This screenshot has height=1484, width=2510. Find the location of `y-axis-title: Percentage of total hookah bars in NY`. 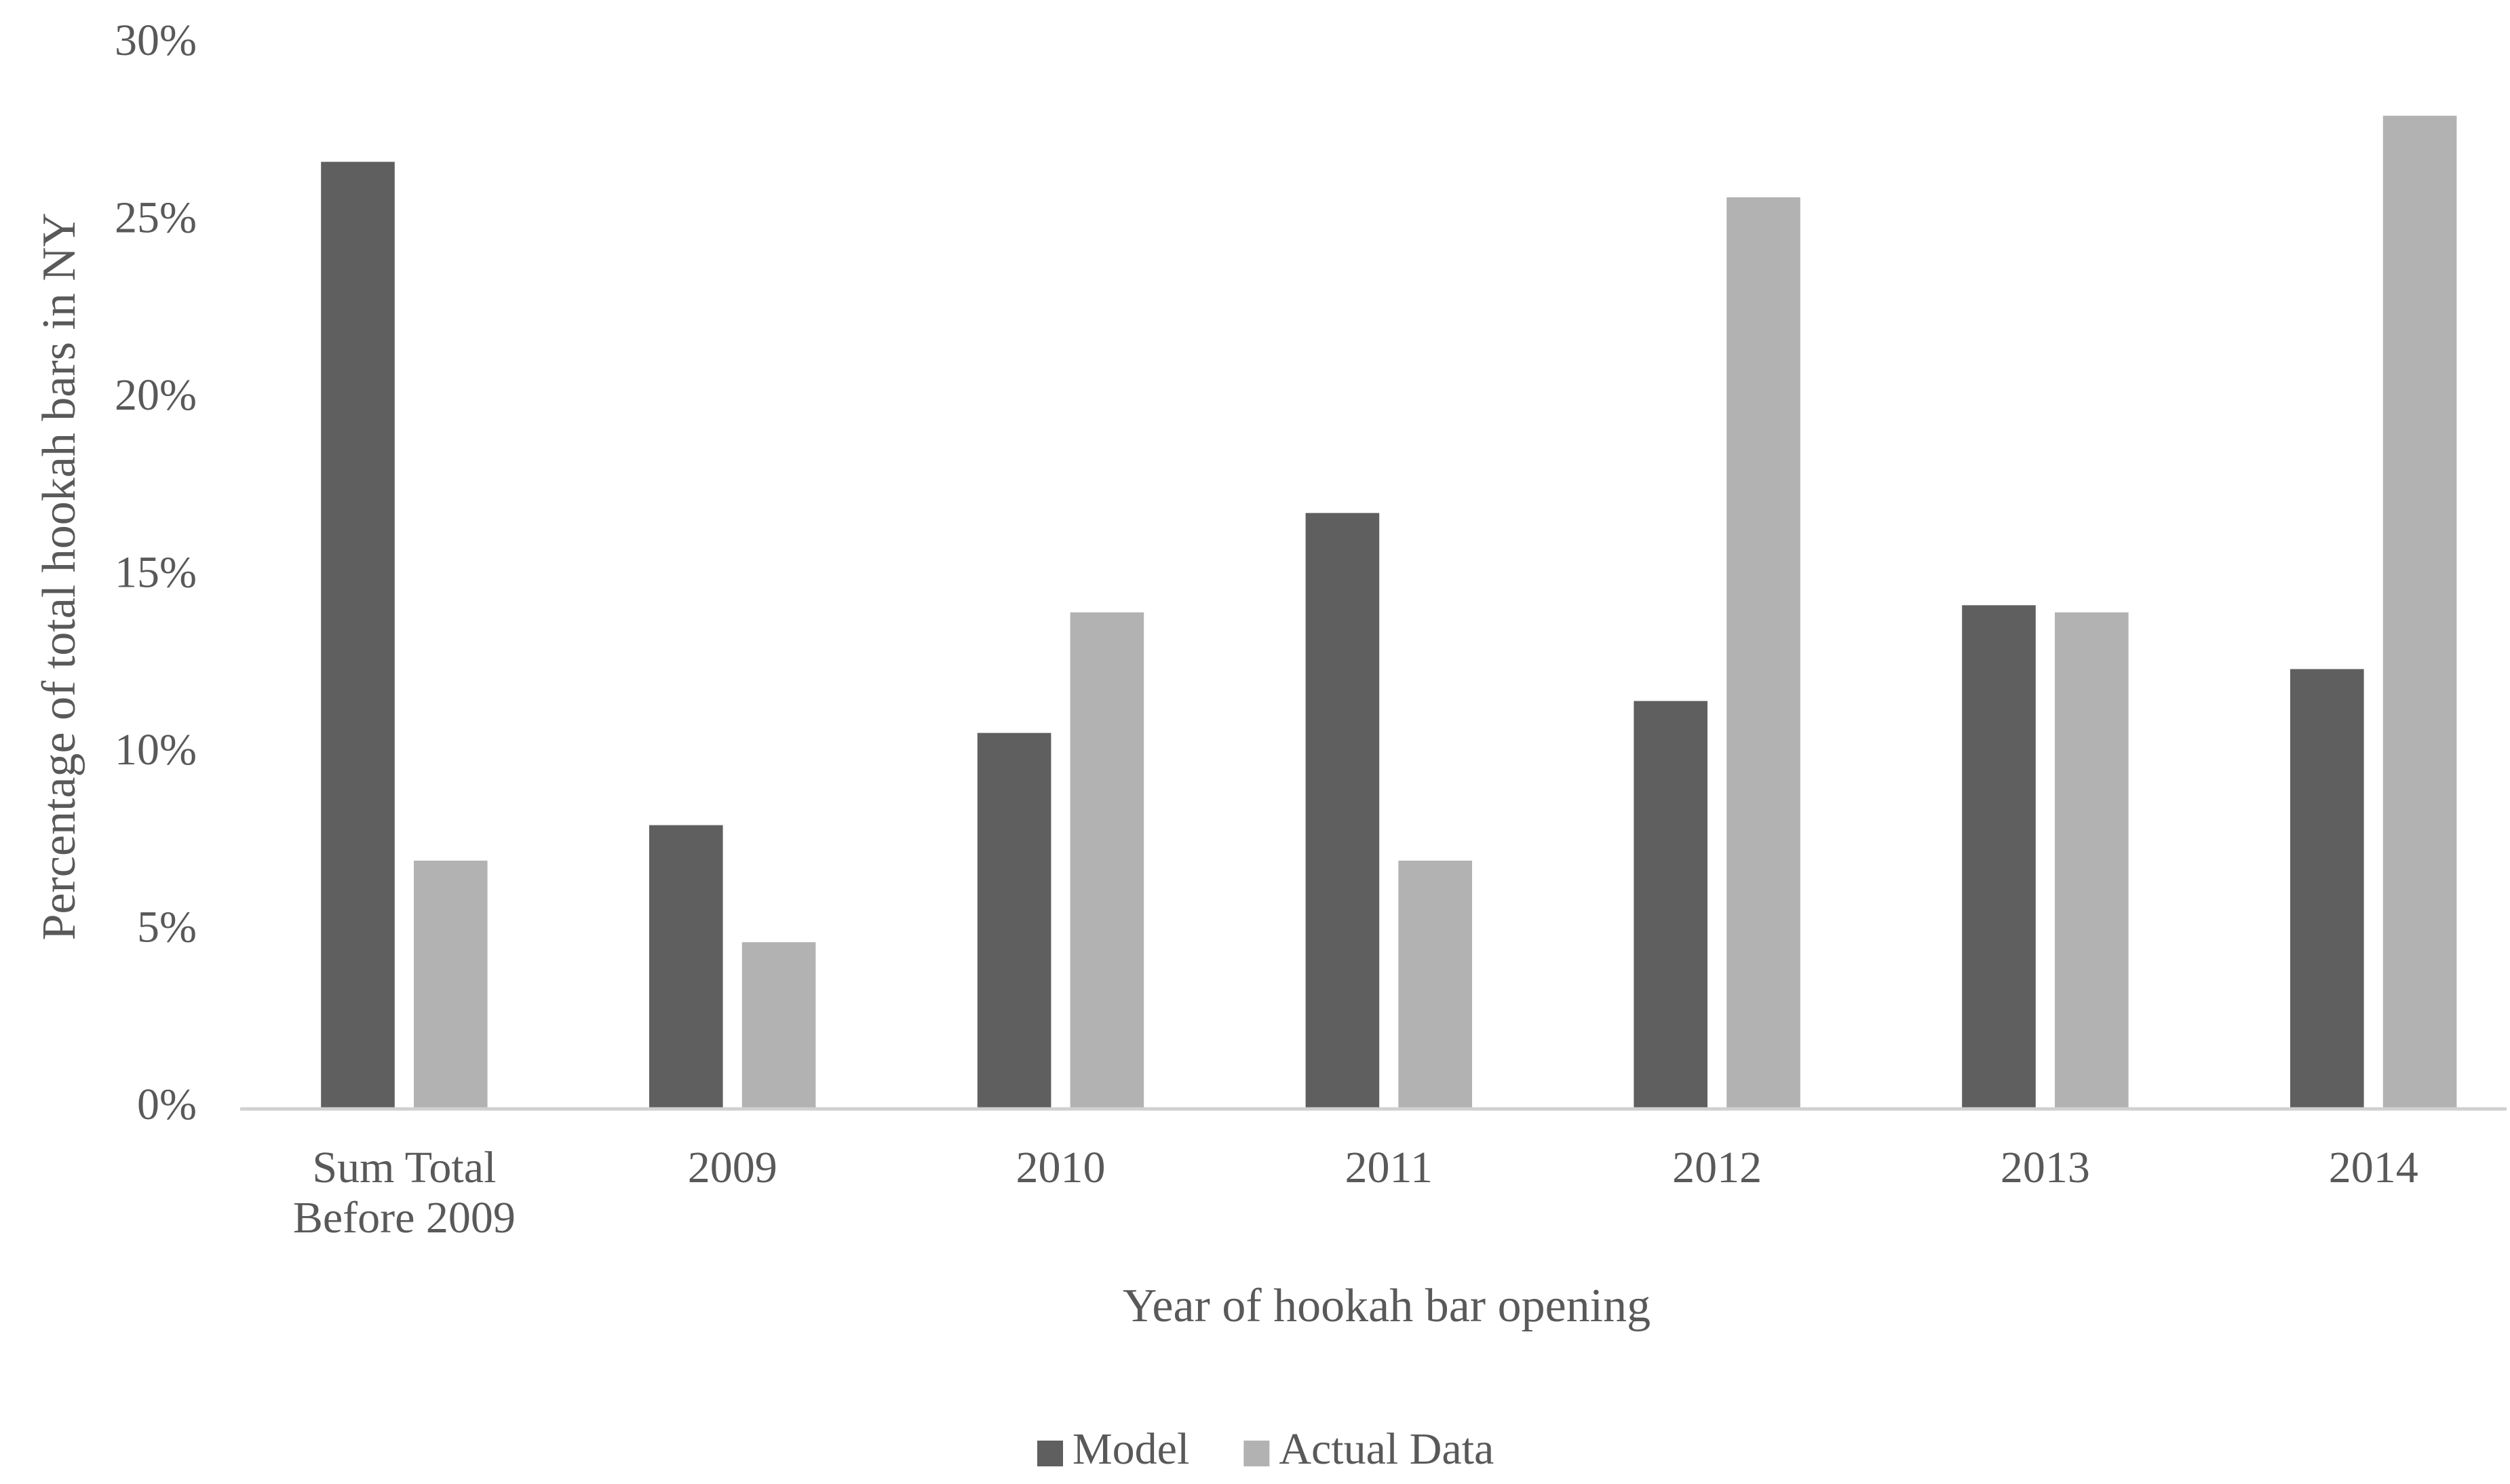

y-axis-title: Percentage of total hookah bars in NY is located at coordinates (59, 576).